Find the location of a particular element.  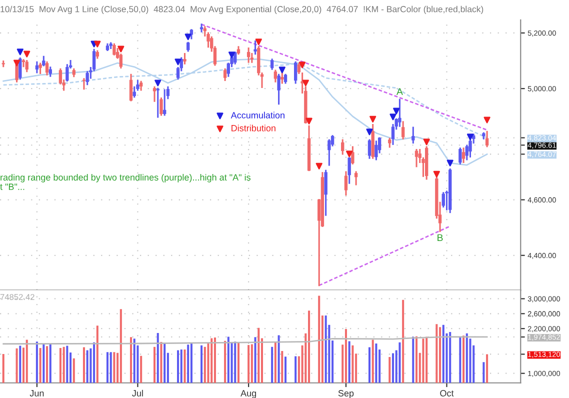

x-tick-label: Aug is located at coordinates (248, 394).